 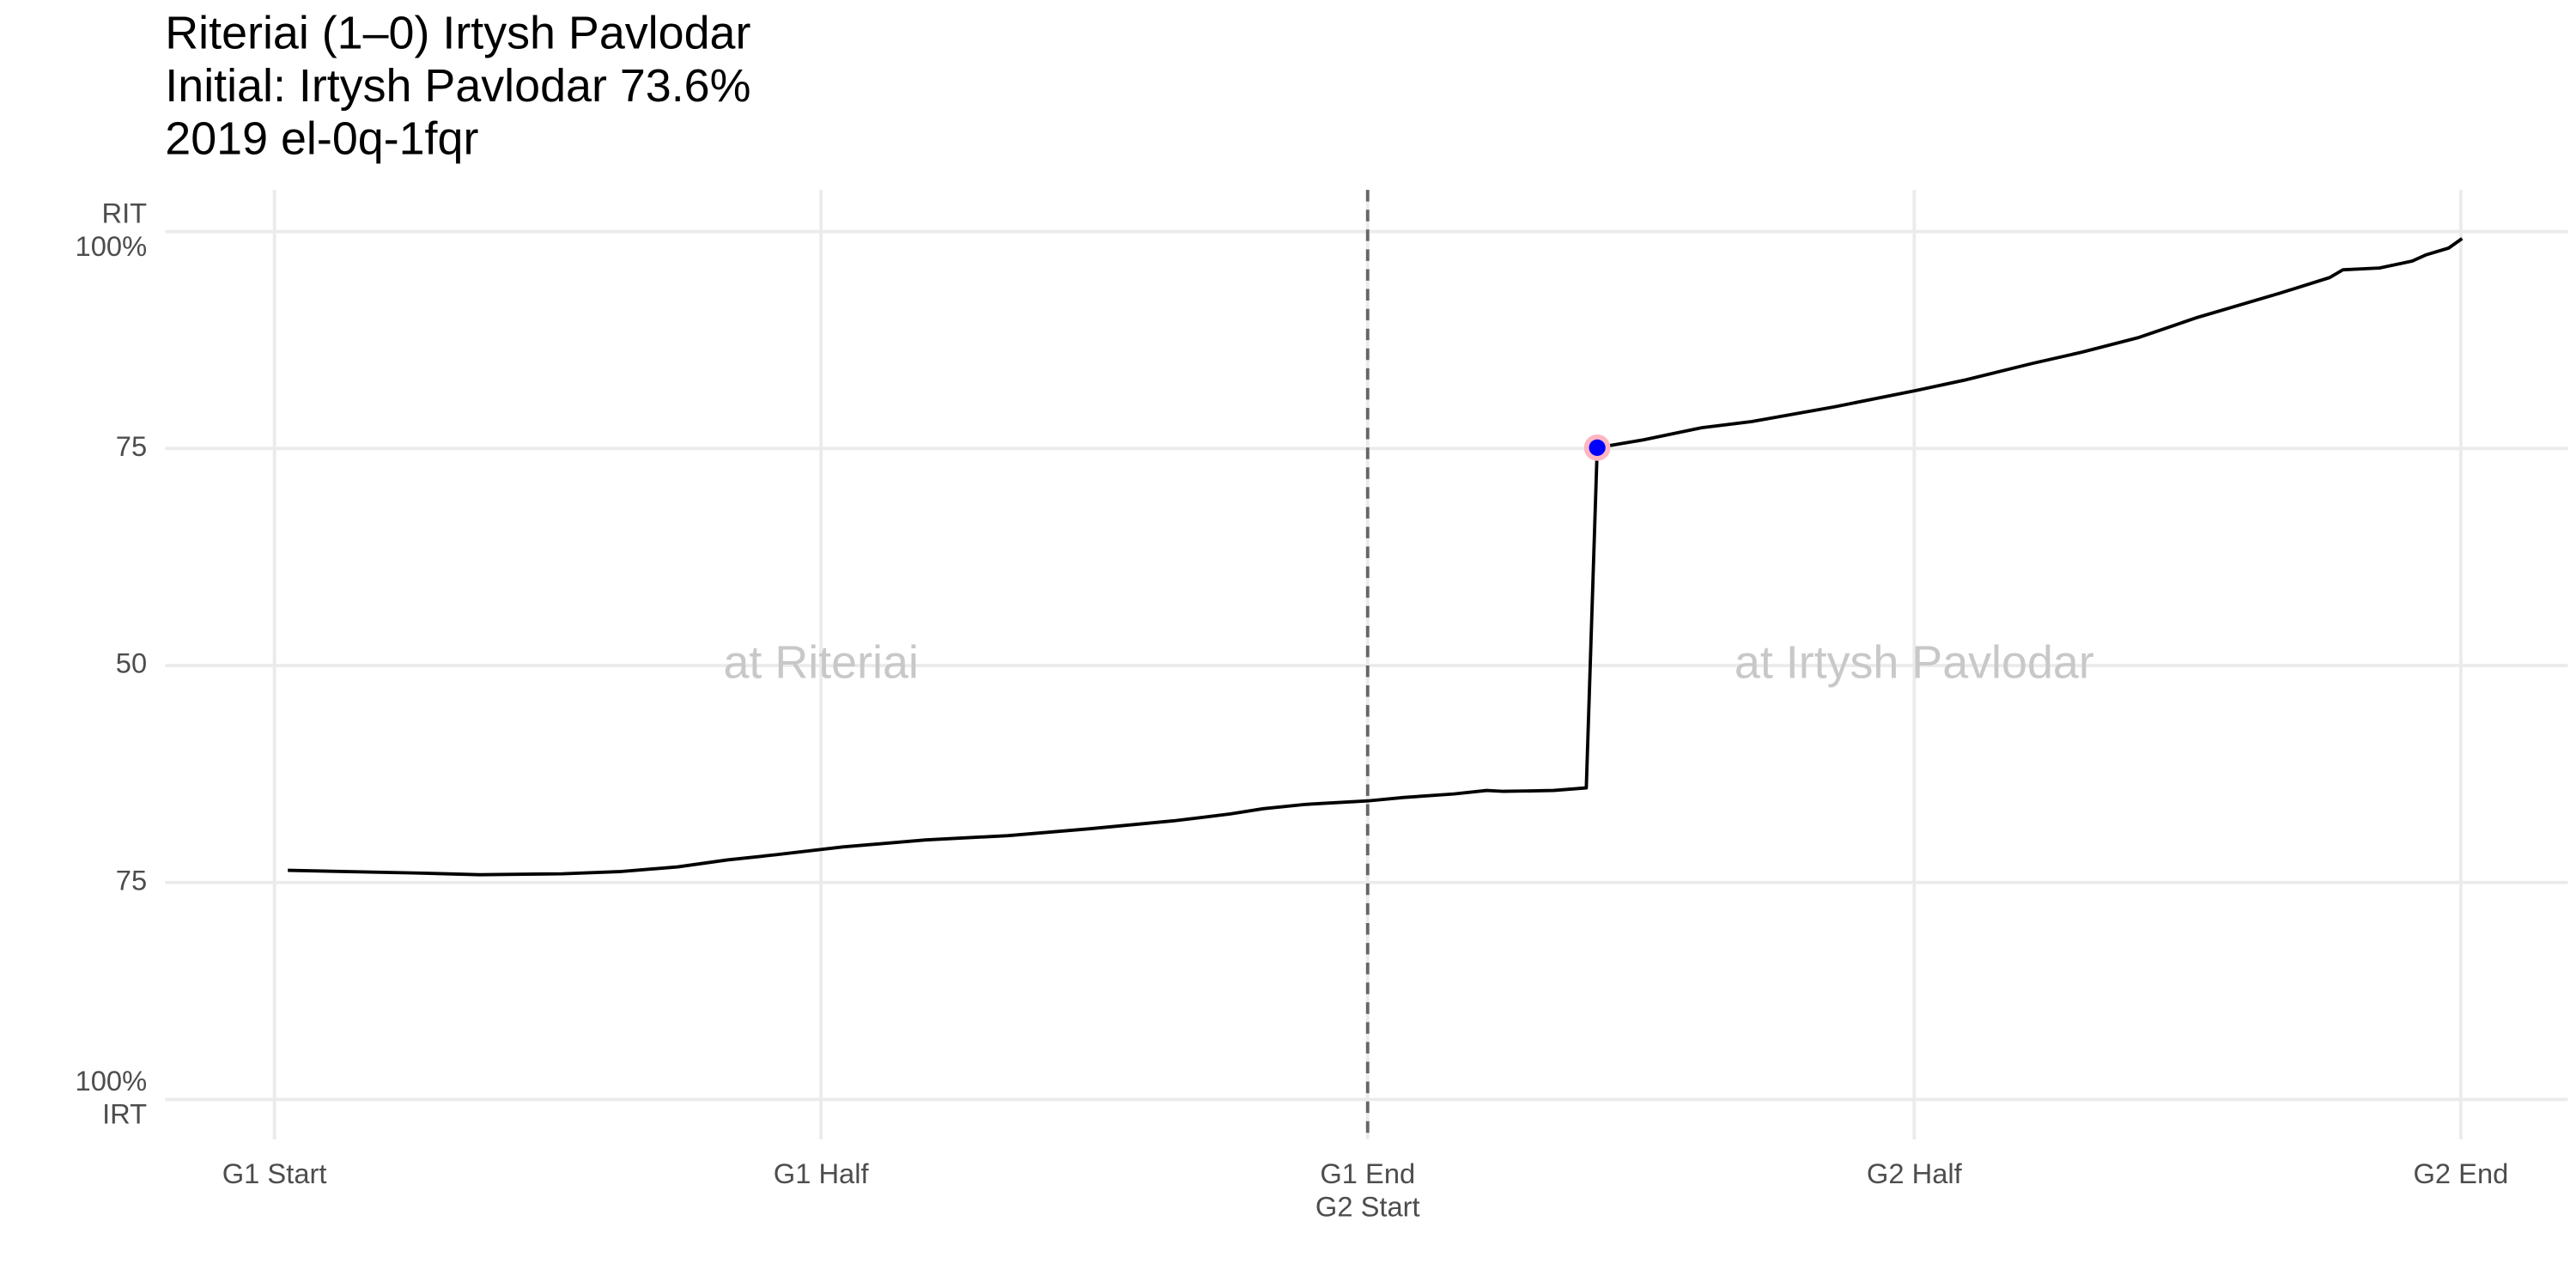 What do you see at coordinates (1598, 448) in the screenshot?
I see `highlight-point` at bounding box center [1598, 448].